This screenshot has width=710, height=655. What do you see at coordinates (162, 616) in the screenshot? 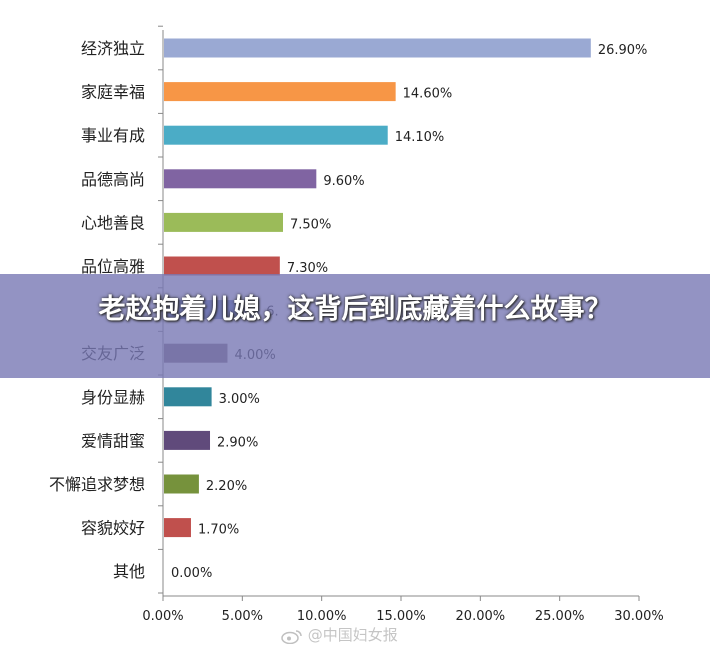
I see `x-tick-label: 0.00%` at bounding box center [162, 616].